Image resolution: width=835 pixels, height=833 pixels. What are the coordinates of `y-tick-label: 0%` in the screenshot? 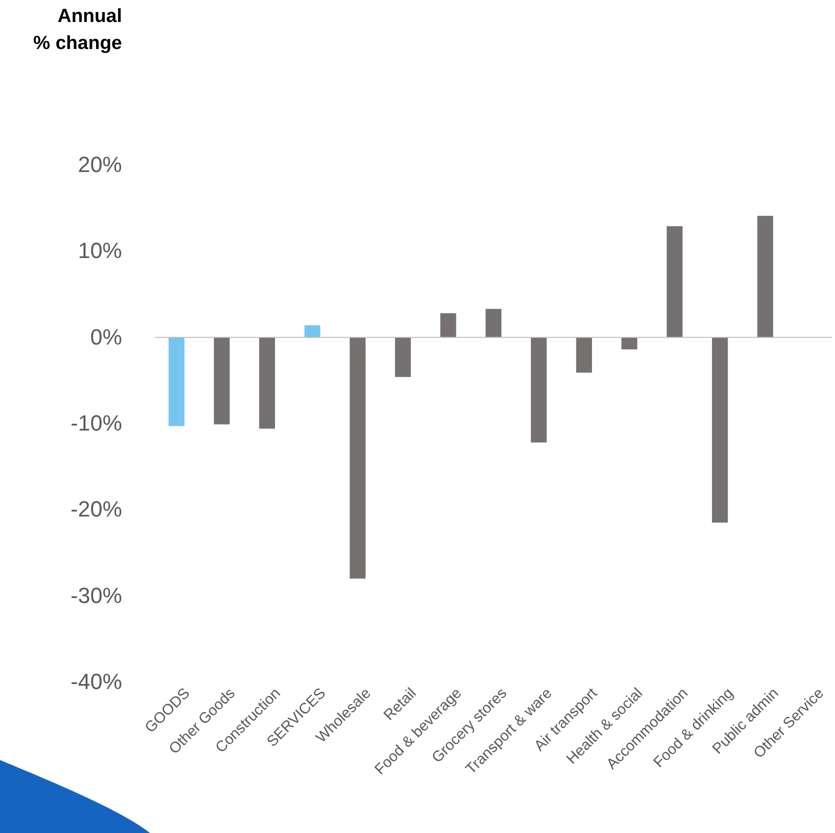 It's located at (106, 337).